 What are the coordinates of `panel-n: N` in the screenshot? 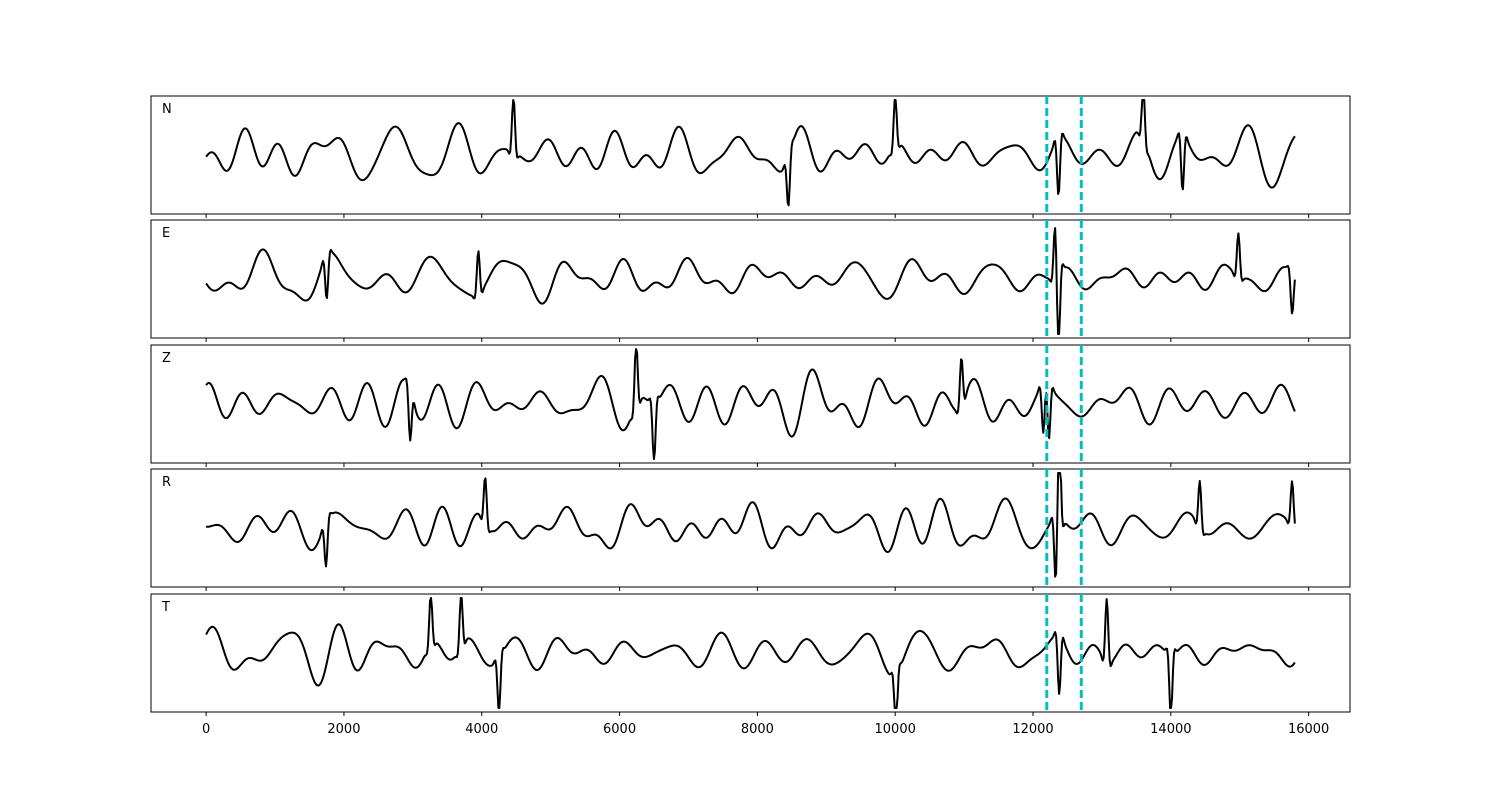 It's located at (750, 156).